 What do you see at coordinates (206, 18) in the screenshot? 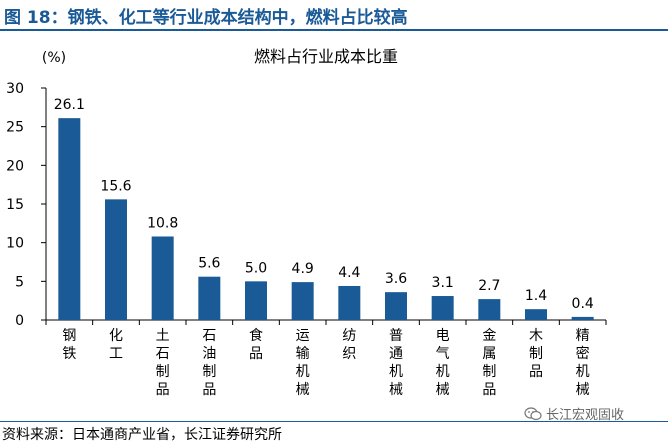
I see `figure-title: 图 18：钢铁、化工等行业成本结构中，燃料占比较高` at bounding box center [206, 18].